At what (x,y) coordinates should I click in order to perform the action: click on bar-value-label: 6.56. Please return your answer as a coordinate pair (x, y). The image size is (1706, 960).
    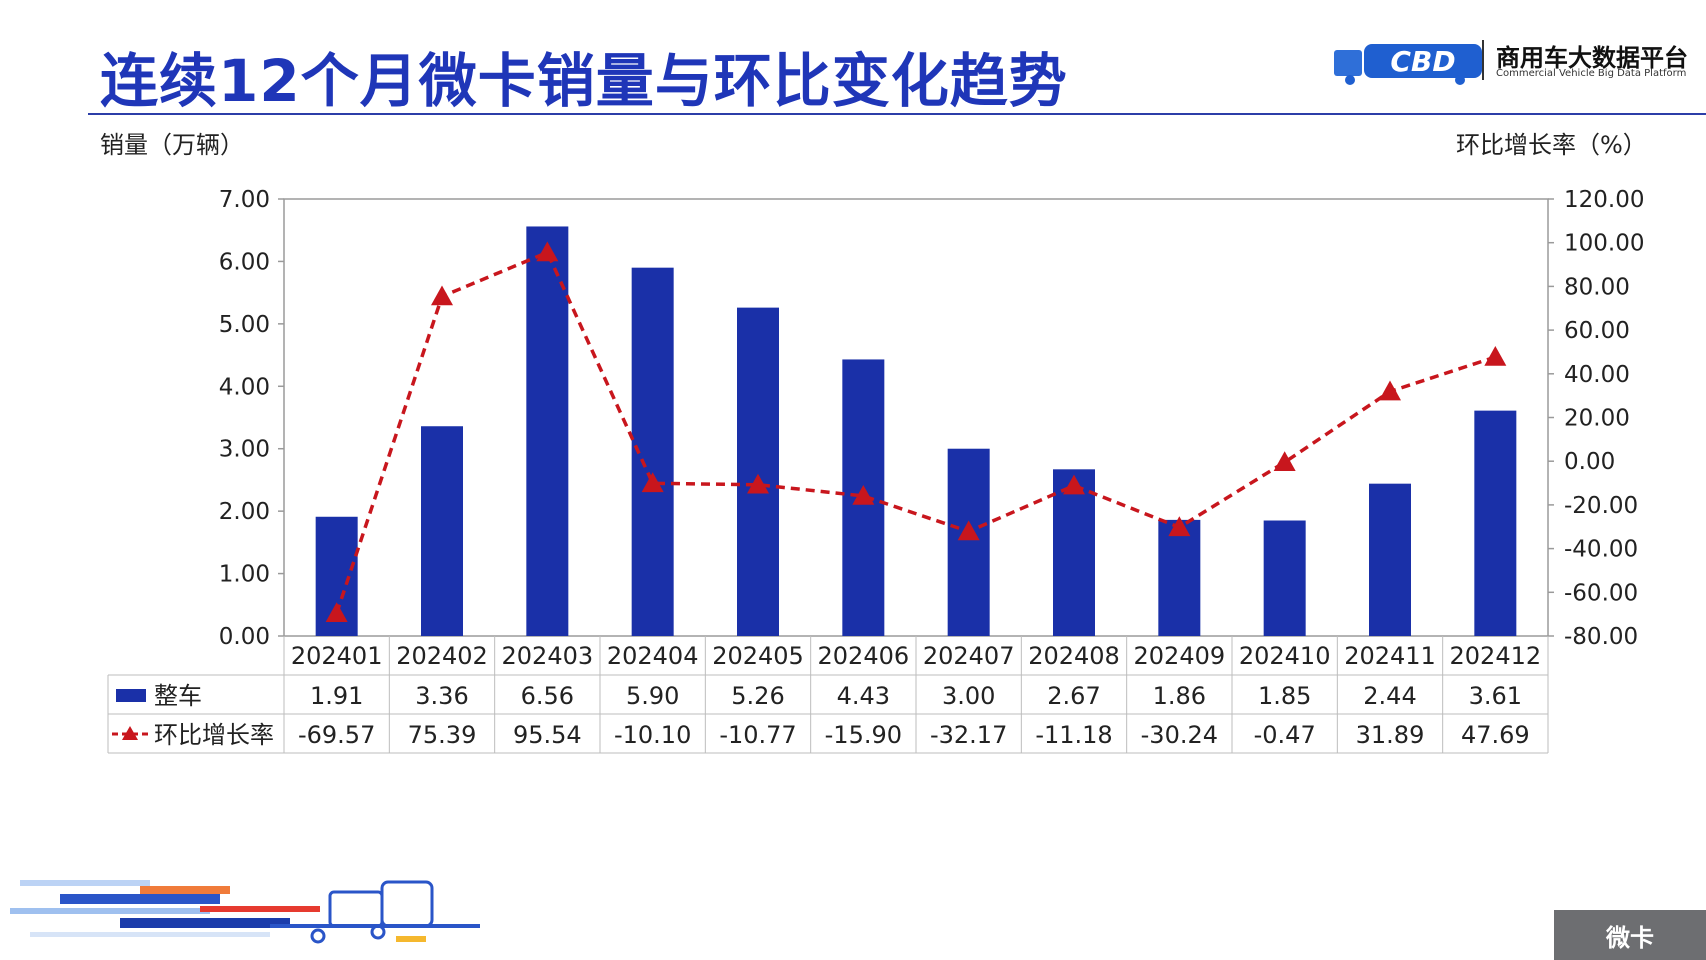
    Looking at the image, I should click on (547, 696).